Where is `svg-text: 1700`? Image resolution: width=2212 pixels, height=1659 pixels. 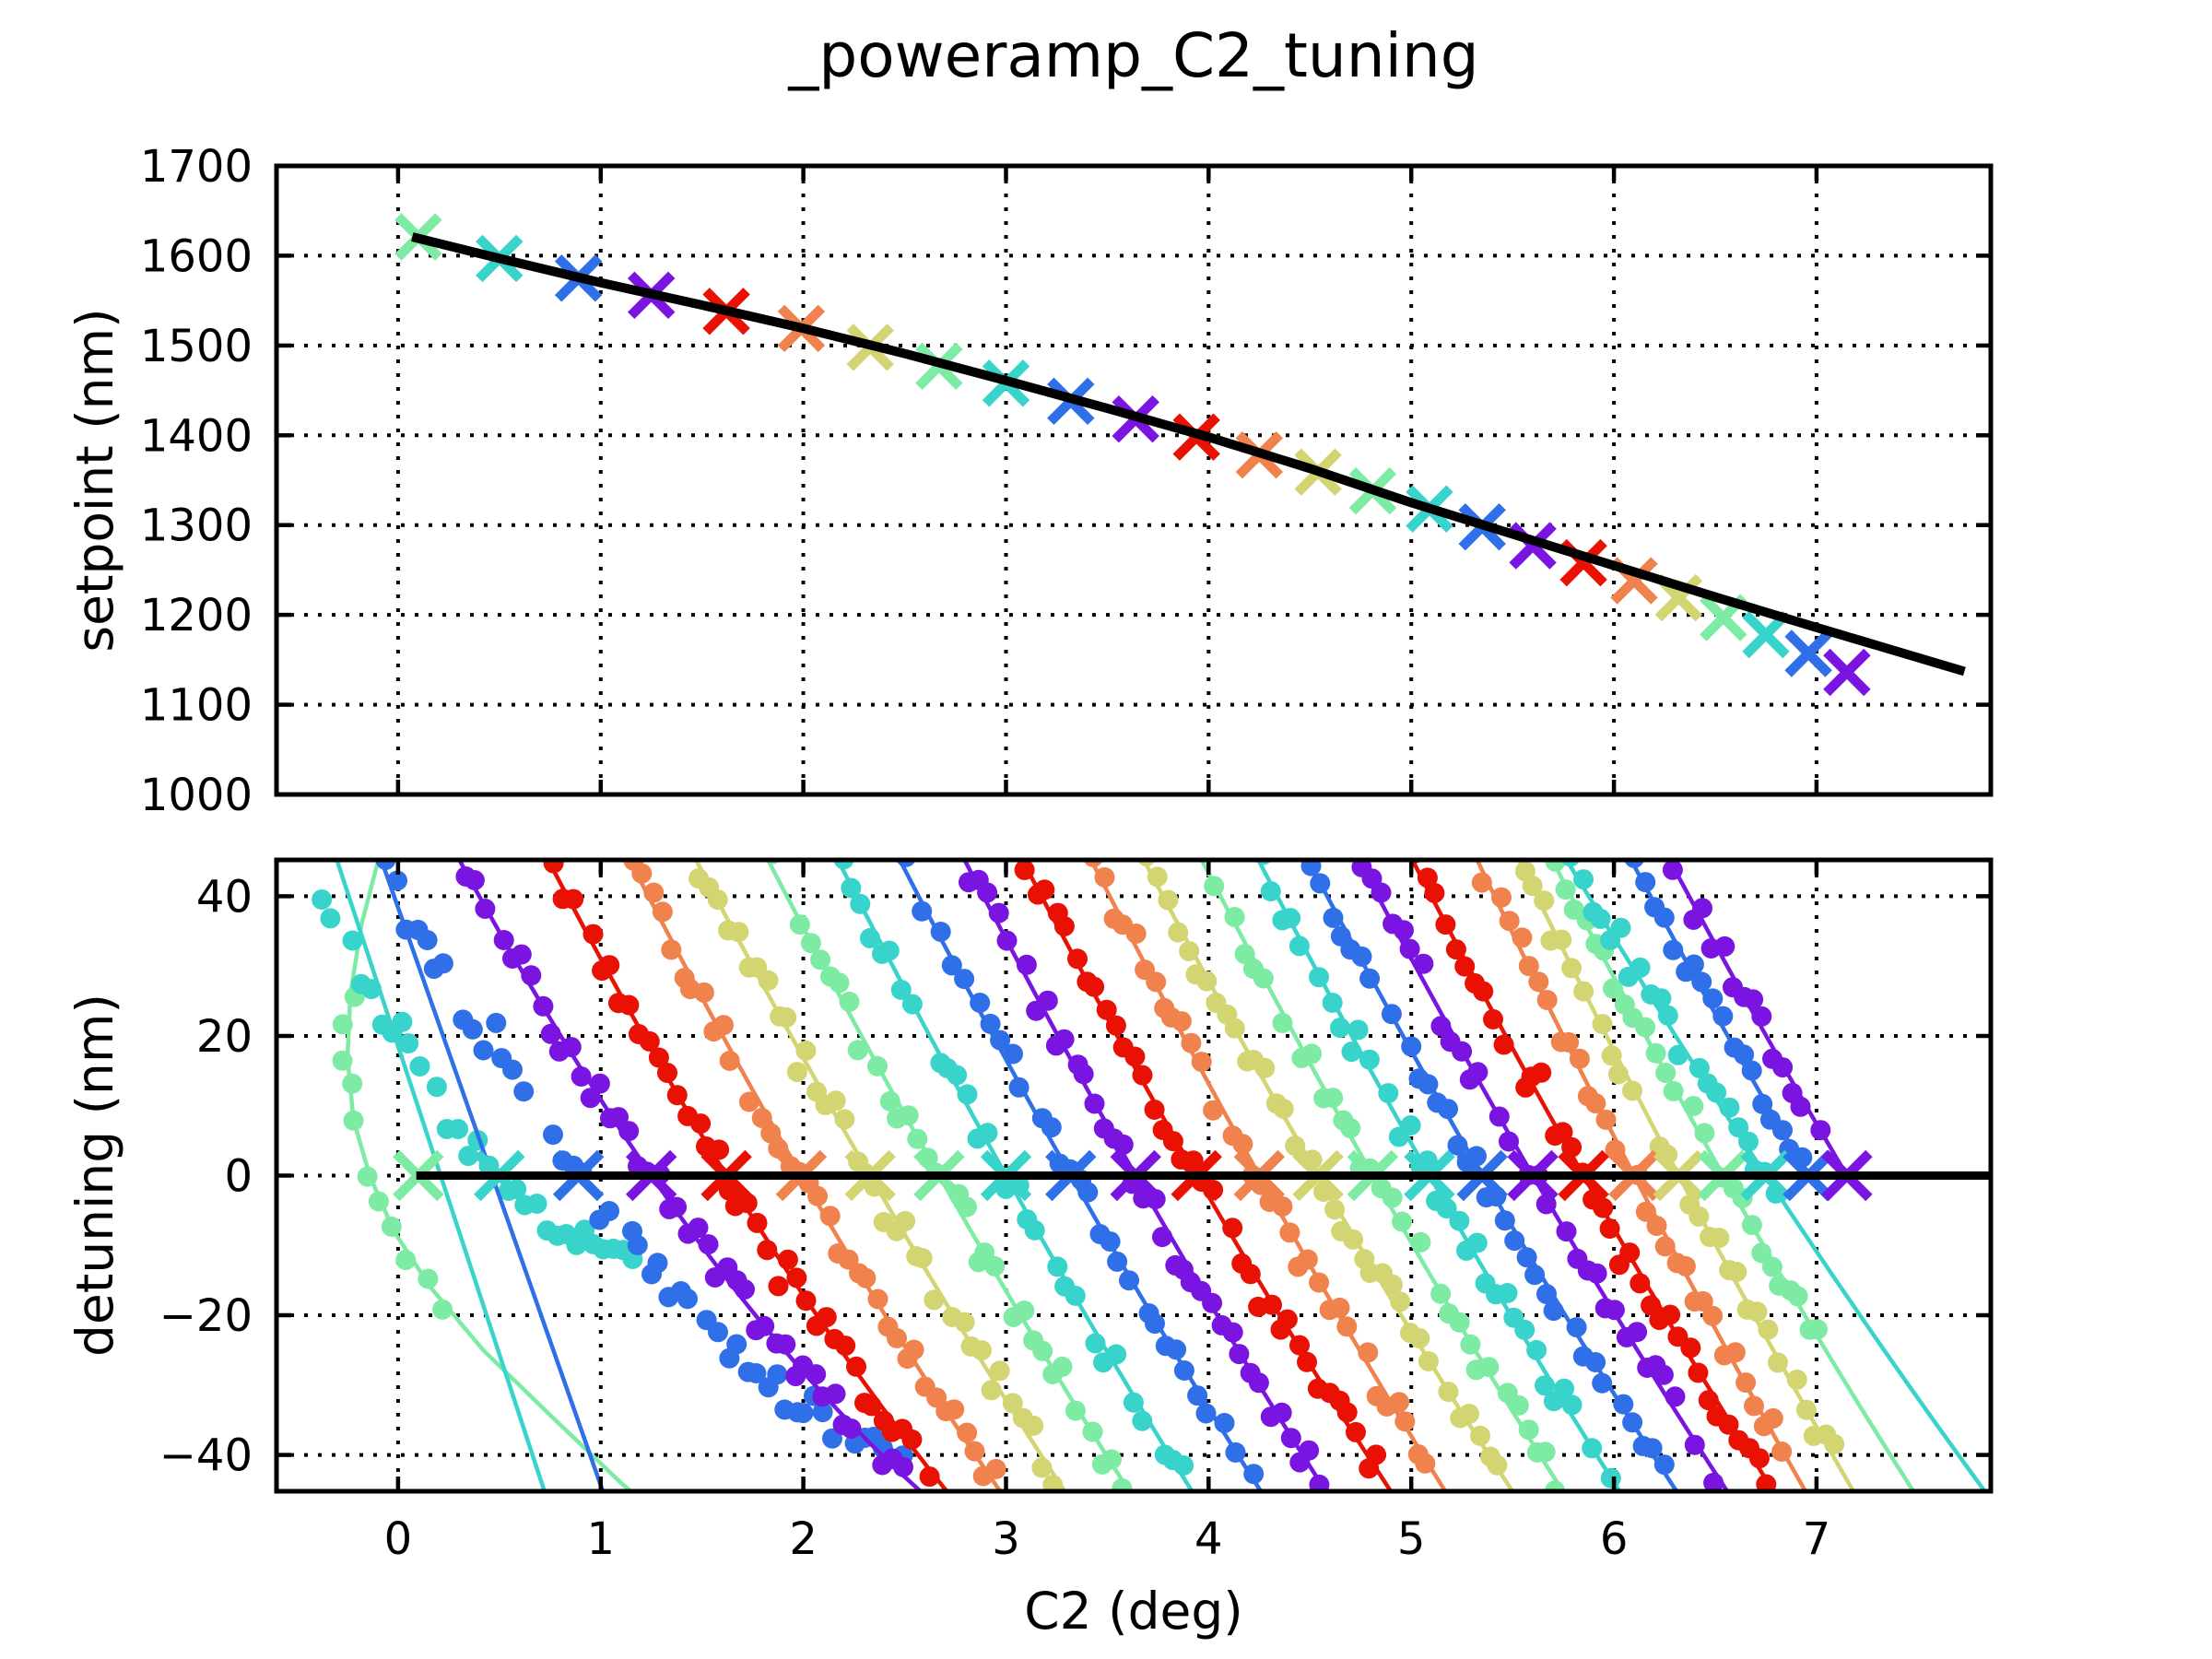 svg-text: 1700 is located at coordinates (196, 167).